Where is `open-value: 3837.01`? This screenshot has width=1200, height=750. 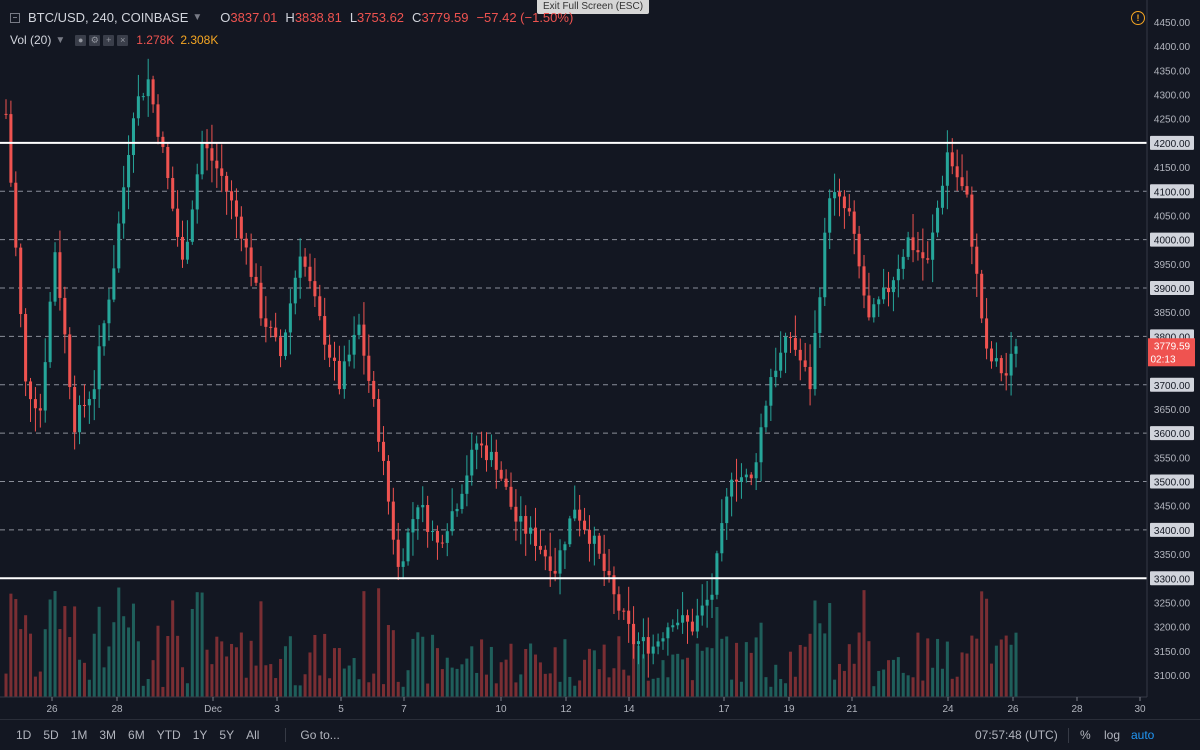
open-value: 3837.01 is located at coordinates (254, 17).